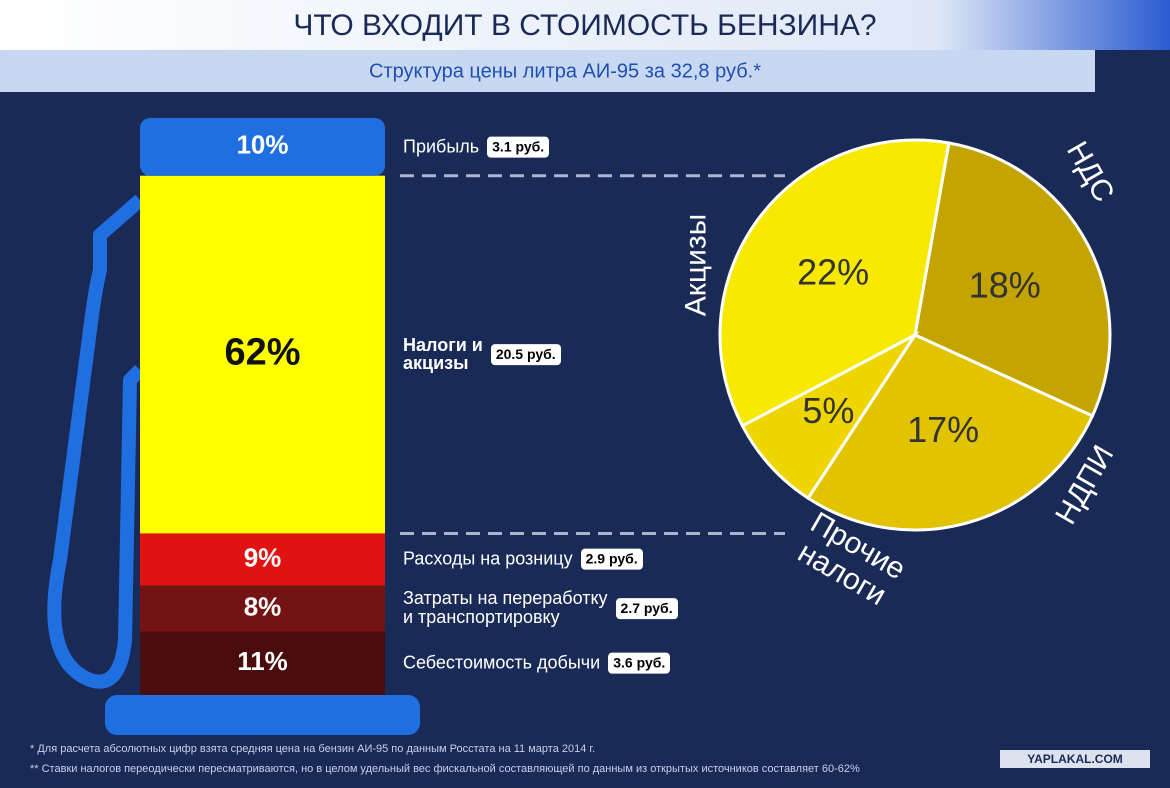  I want to click on value-label: 8%, so click(263, 606).